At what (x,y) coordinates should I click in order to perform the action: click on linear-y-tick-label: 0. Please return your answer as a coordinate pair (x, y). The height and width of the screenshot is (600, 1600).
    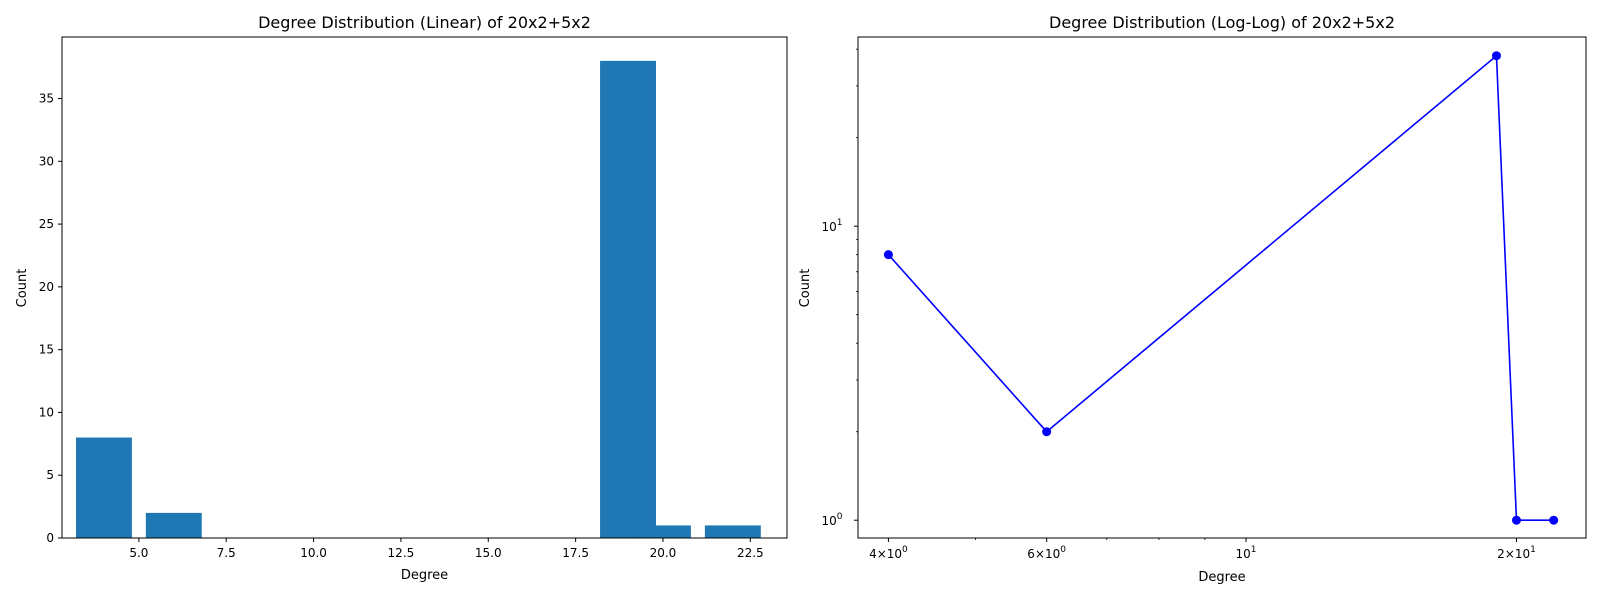
    Looking at the image, I should click on (50, 538).